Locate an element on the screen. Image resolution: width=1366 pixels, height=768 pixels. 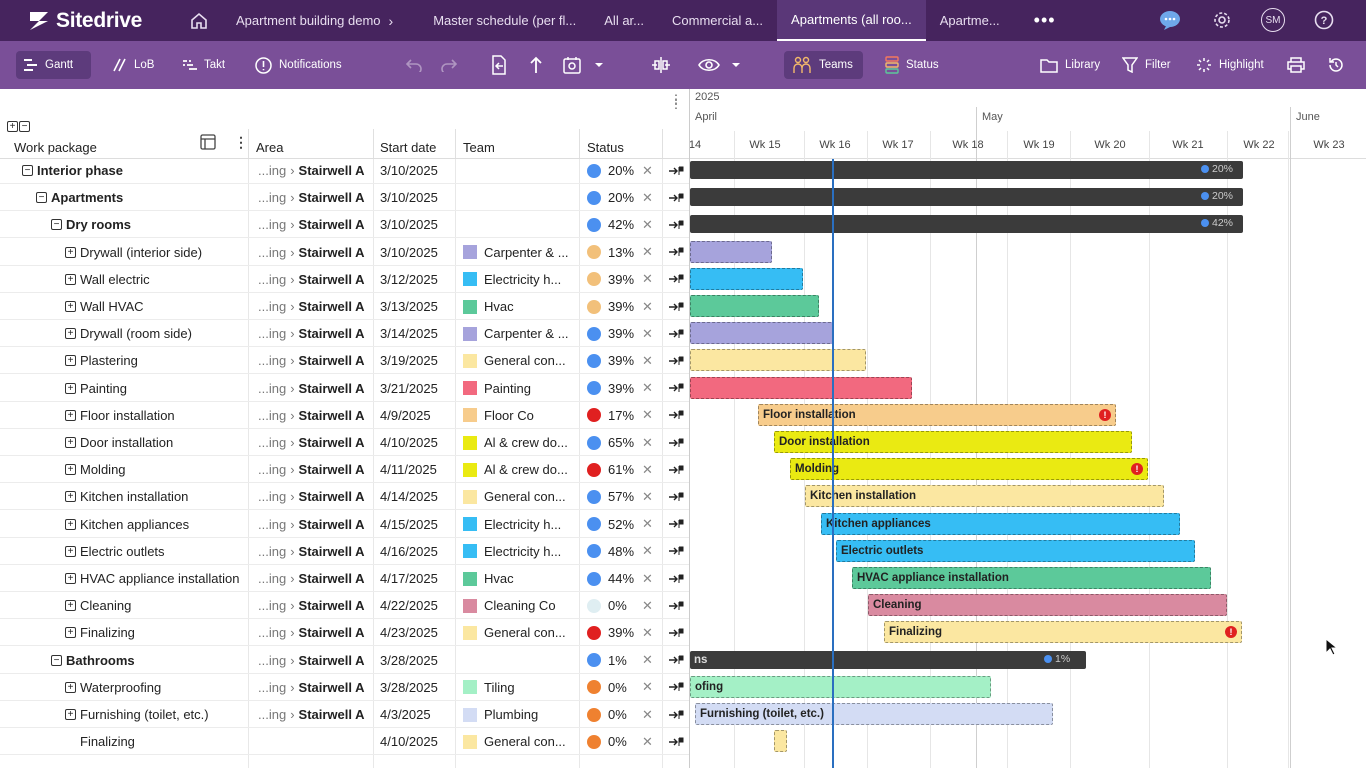
import-icon is located at coordinates (499, 65).